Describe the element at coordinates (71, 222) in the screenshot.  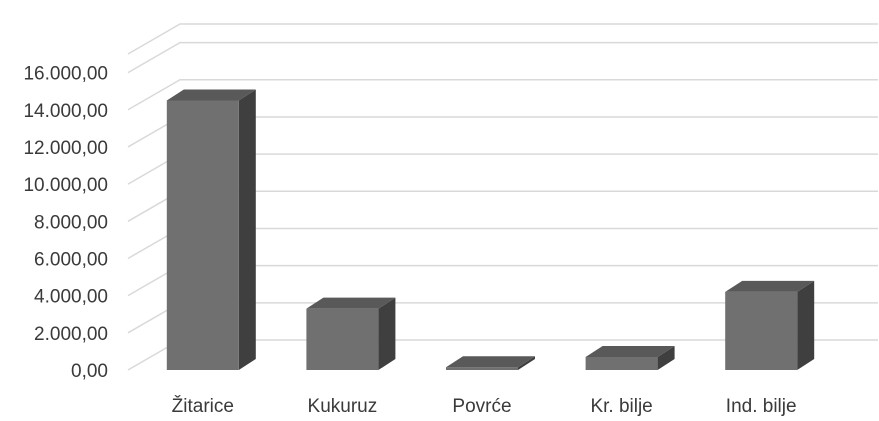
I see `y-tick-label: 8.000,00` at that location.